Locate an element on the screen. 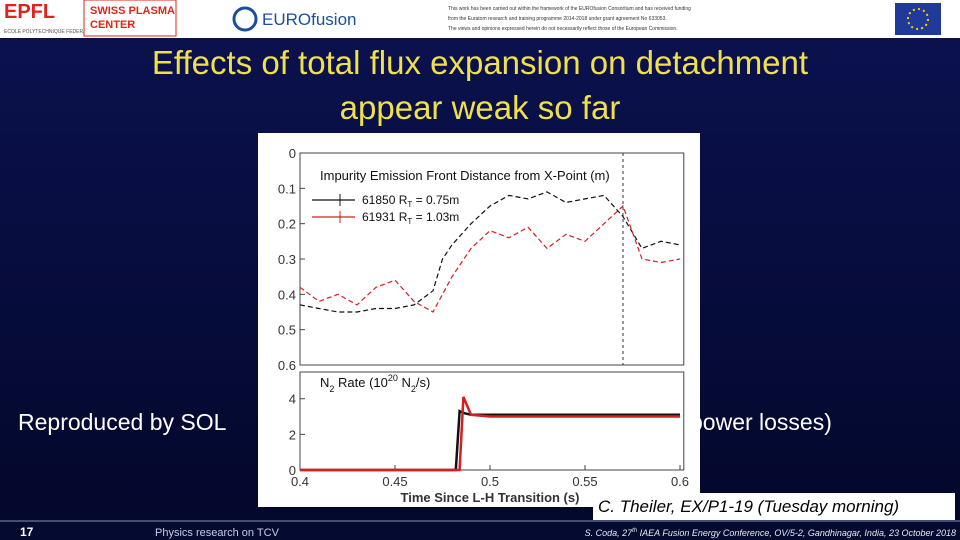 The height and width of the screenshot is (540, 960). panel-title: N2 Rate (1020 N2/s) is located at coordinates (375, 383).